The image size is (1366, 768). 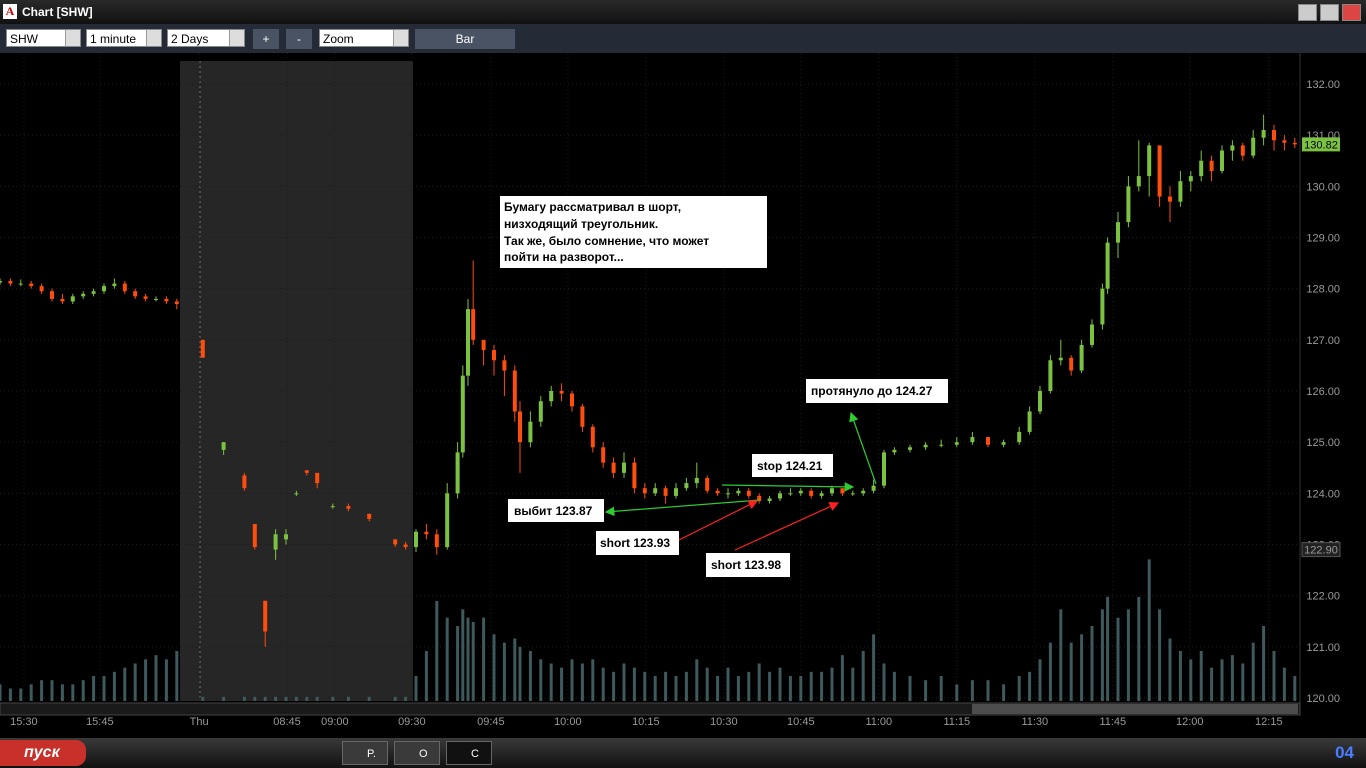 What do you see at coordinates (199, 722) in the screenshot?
I see `x-tick-label: Thu` at bounding box center [199, 722].